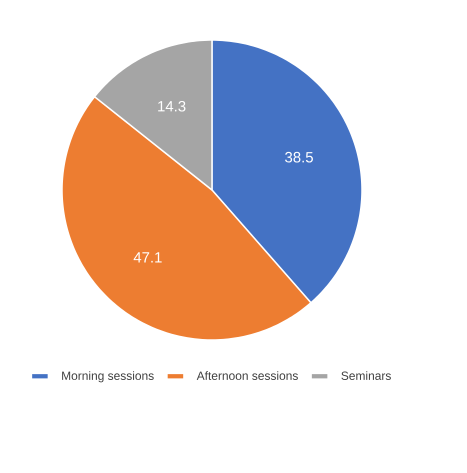 This screenshot has height=473, width=467. What do you see at coordinates (366, 375) in the screenshot?
I see `legend-label: Seminars` at bounding box center [366, 375].